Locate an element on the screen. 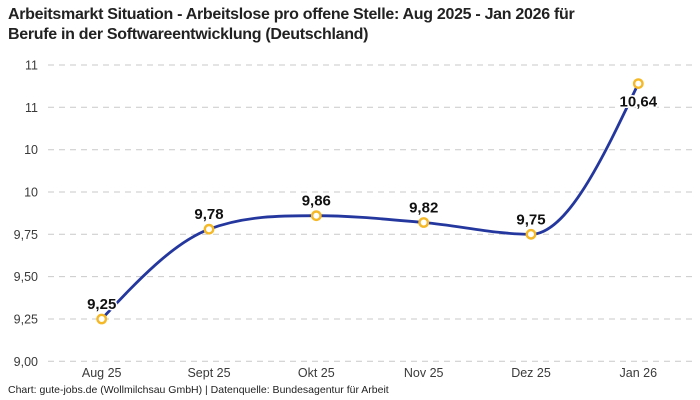 The image size is (700, 400). x-axis-tick-label: Okt 25 is located at coordinates (316, 373).